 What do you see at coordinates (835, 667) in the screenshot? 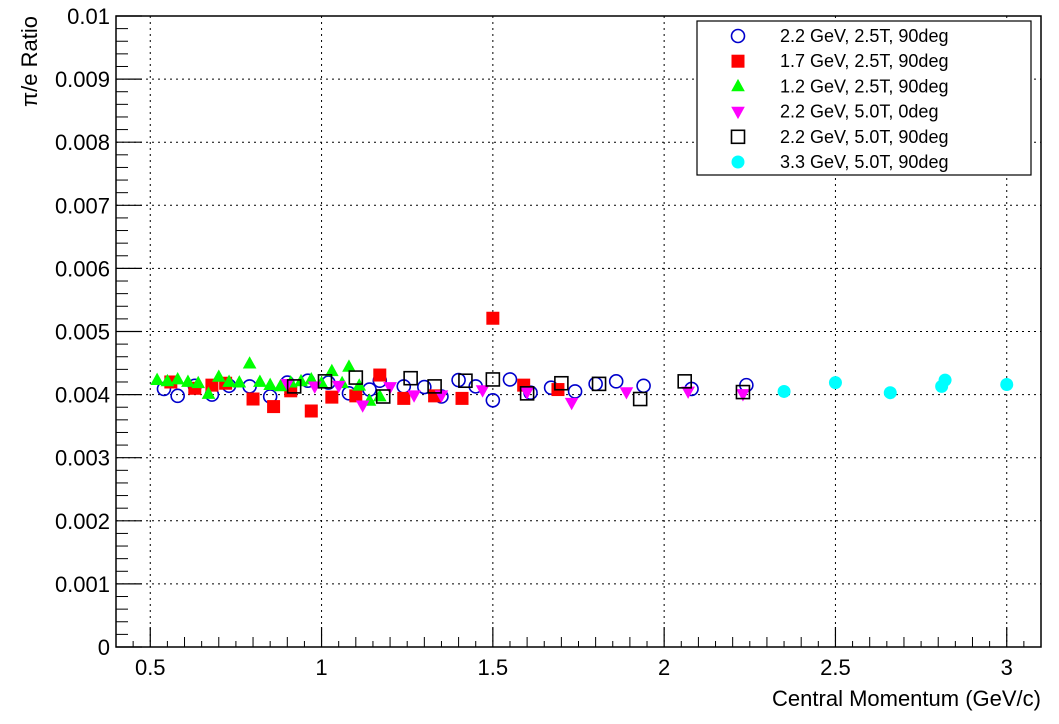
I see `x-tick-label: 2.5` at bounding box center [835, 667].